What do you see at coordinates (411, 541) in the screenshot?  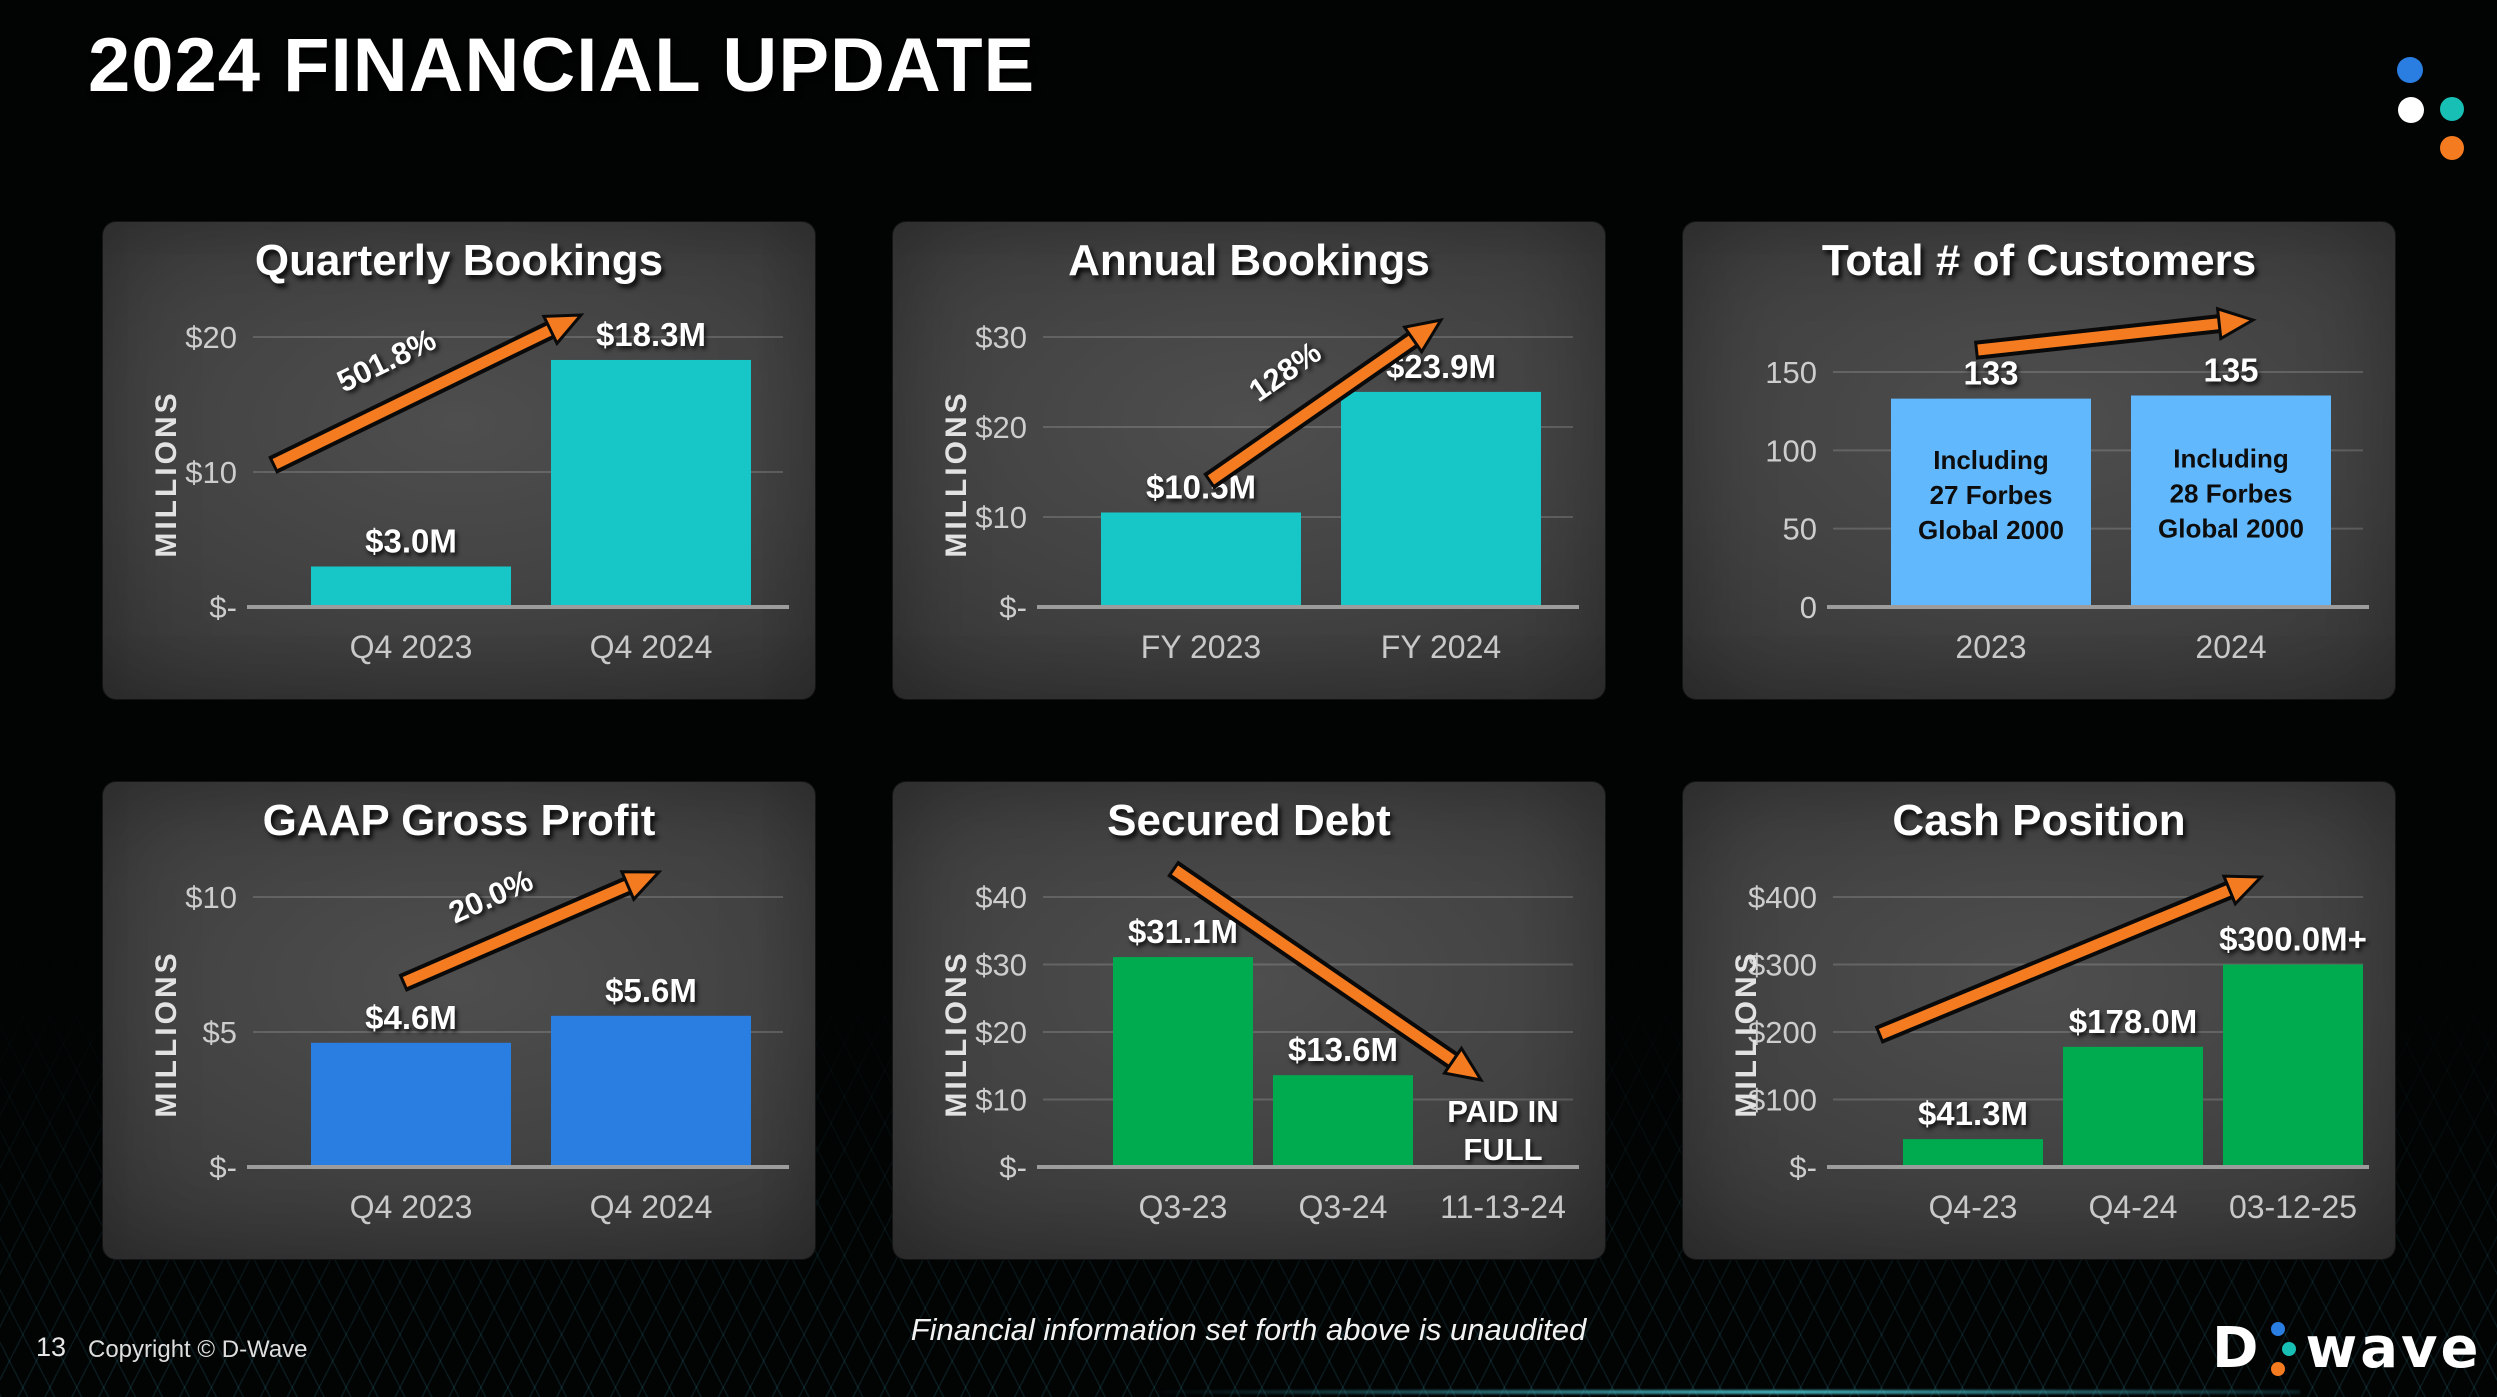 I see `value-label: $3.0M` at bounding box center [411, 541].